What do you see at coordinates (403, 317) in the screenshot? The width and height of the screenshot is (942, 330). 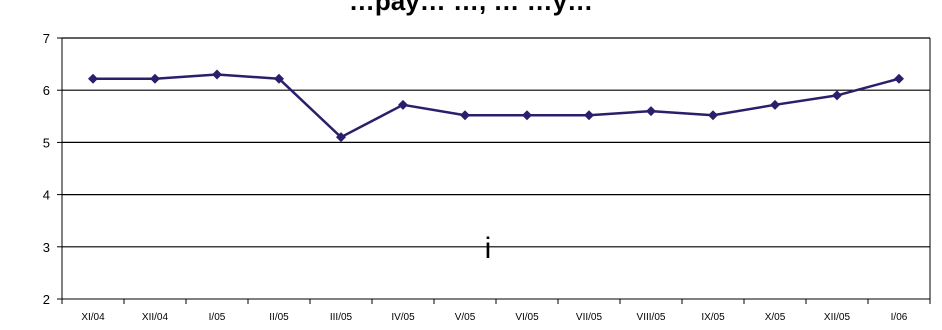 I see `x-tick-label: IV/05` at bounding box center [403, 317].